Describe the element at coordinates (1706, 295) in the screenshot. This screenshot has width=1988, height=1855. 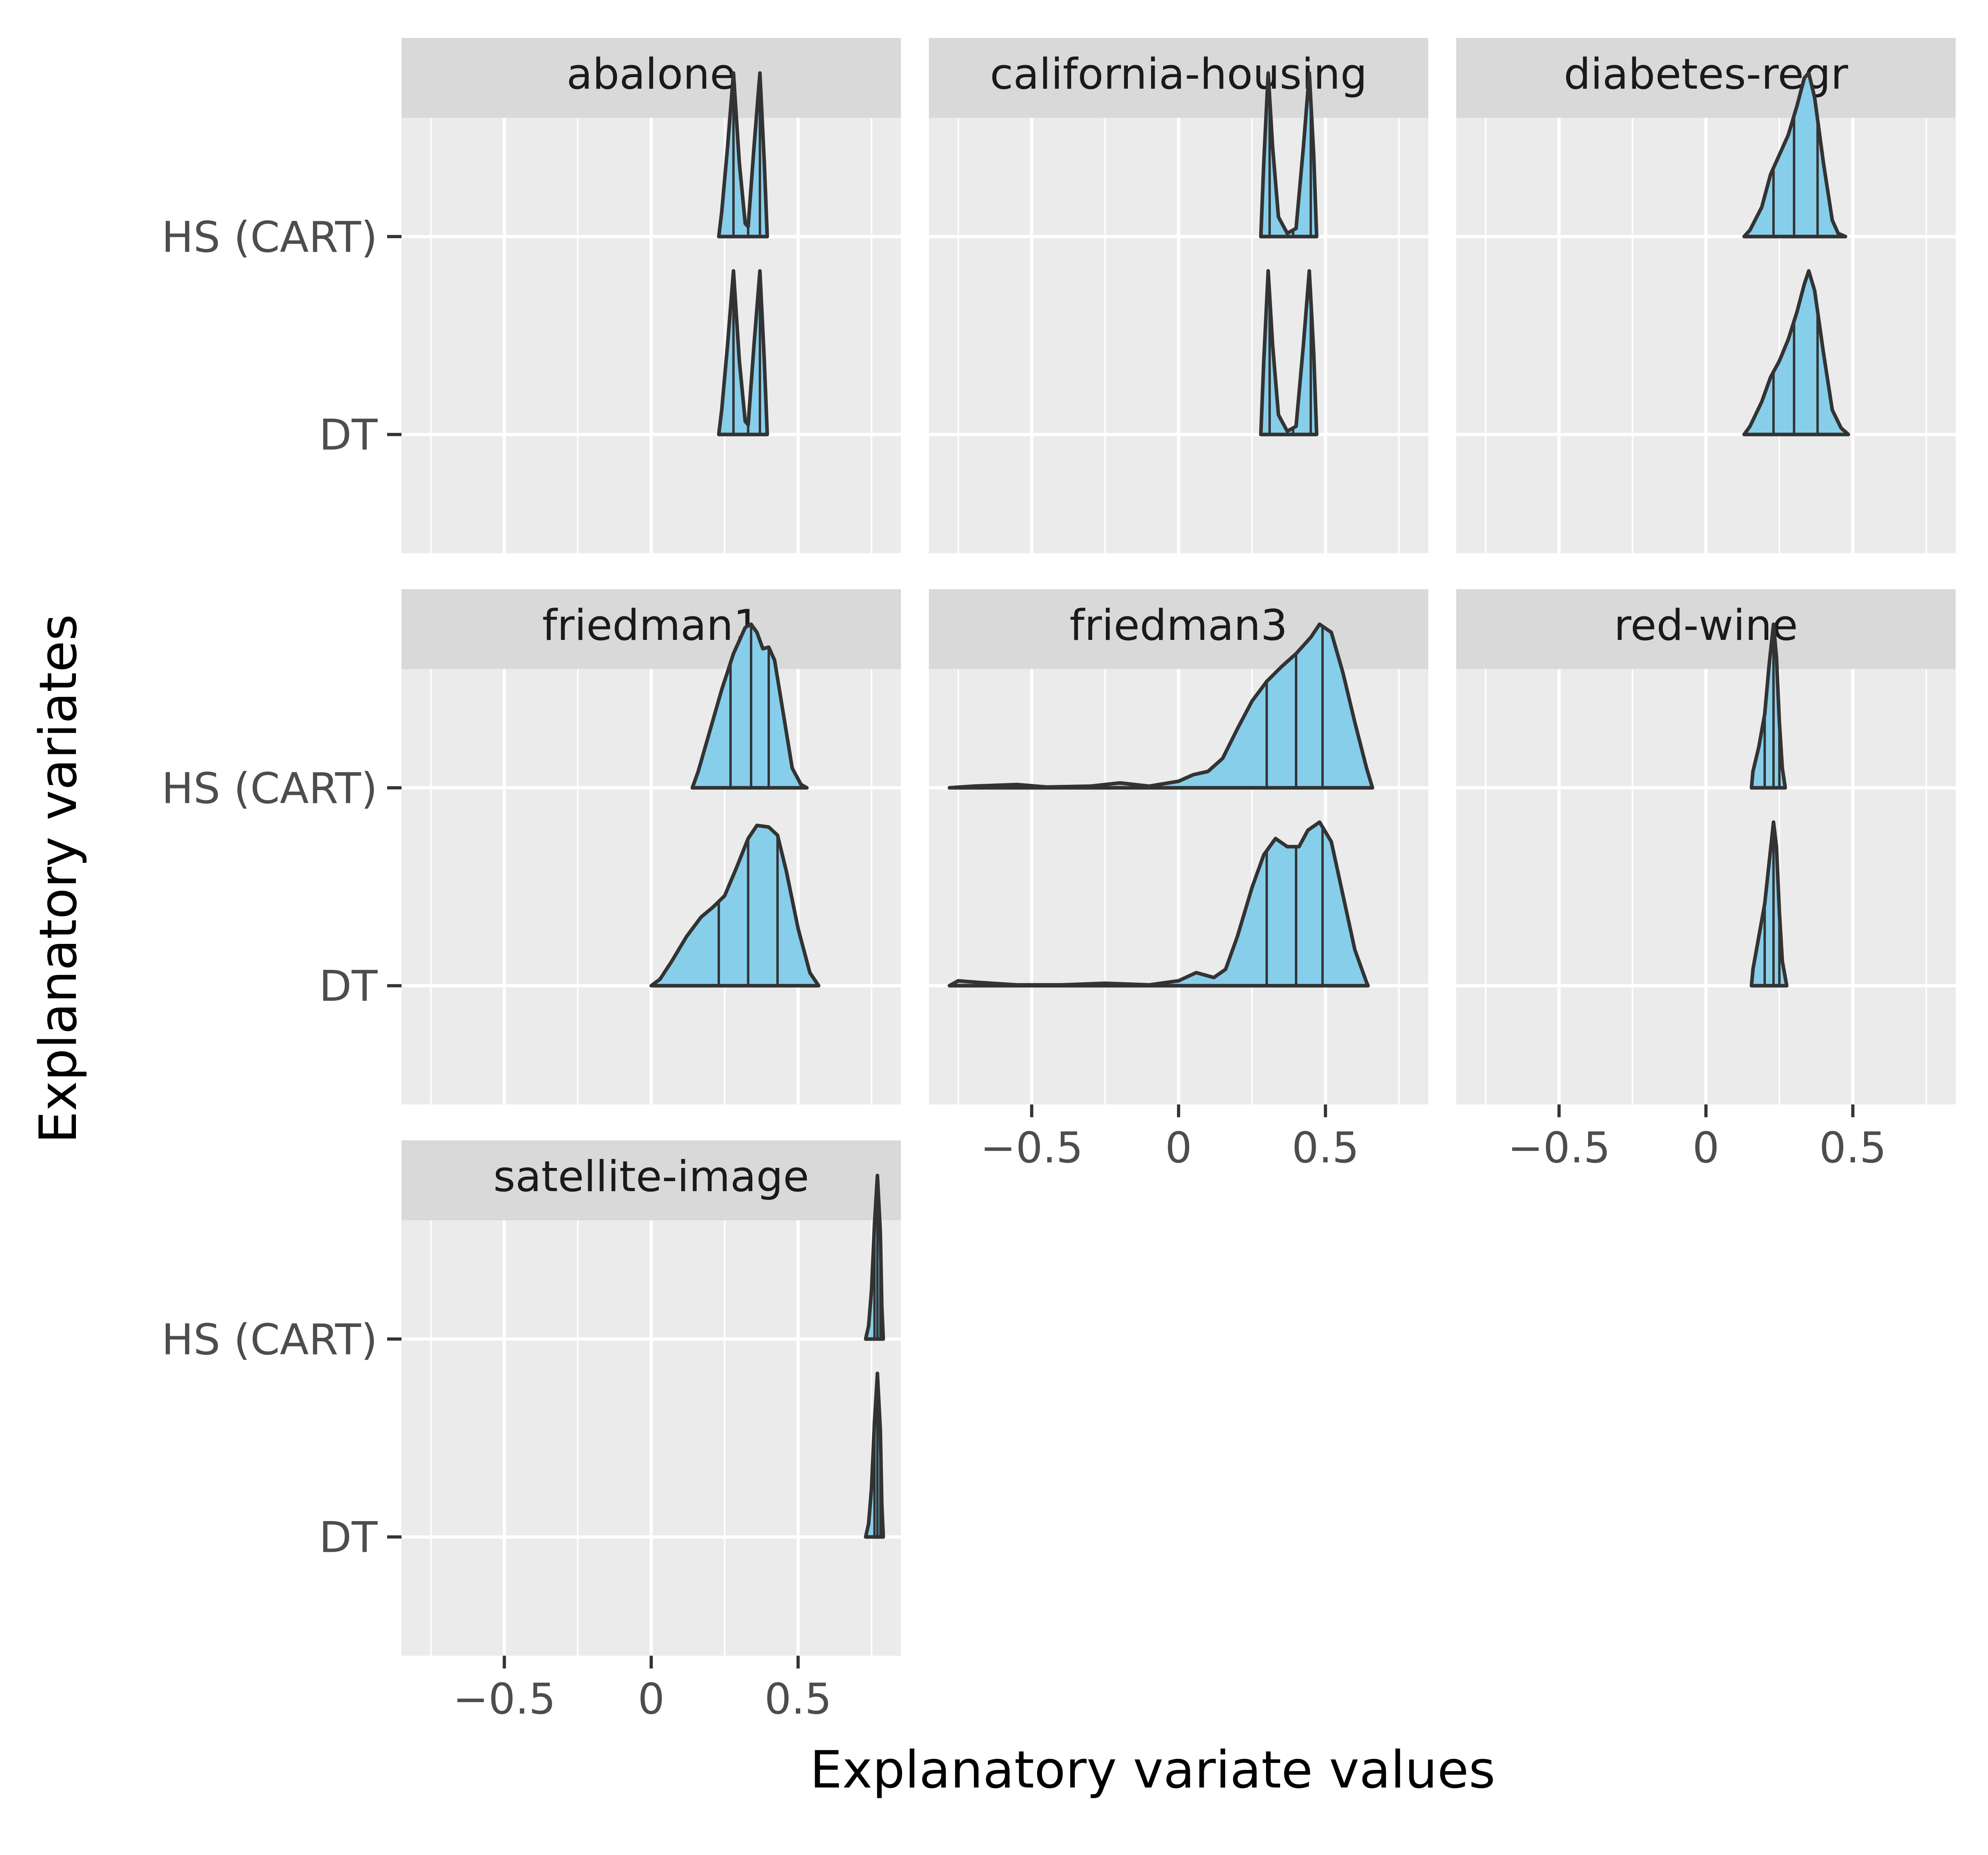
I see `panel-diabetes-regr: diabetes-regr` at that location.